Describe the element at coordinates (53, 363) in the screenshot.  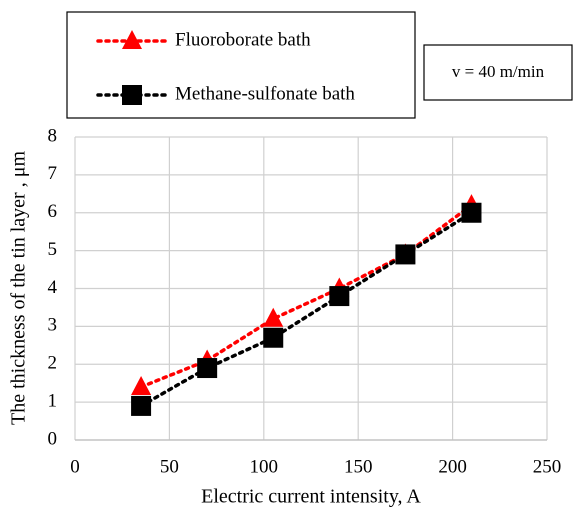
I see `y-tick-label: 2` at that location.